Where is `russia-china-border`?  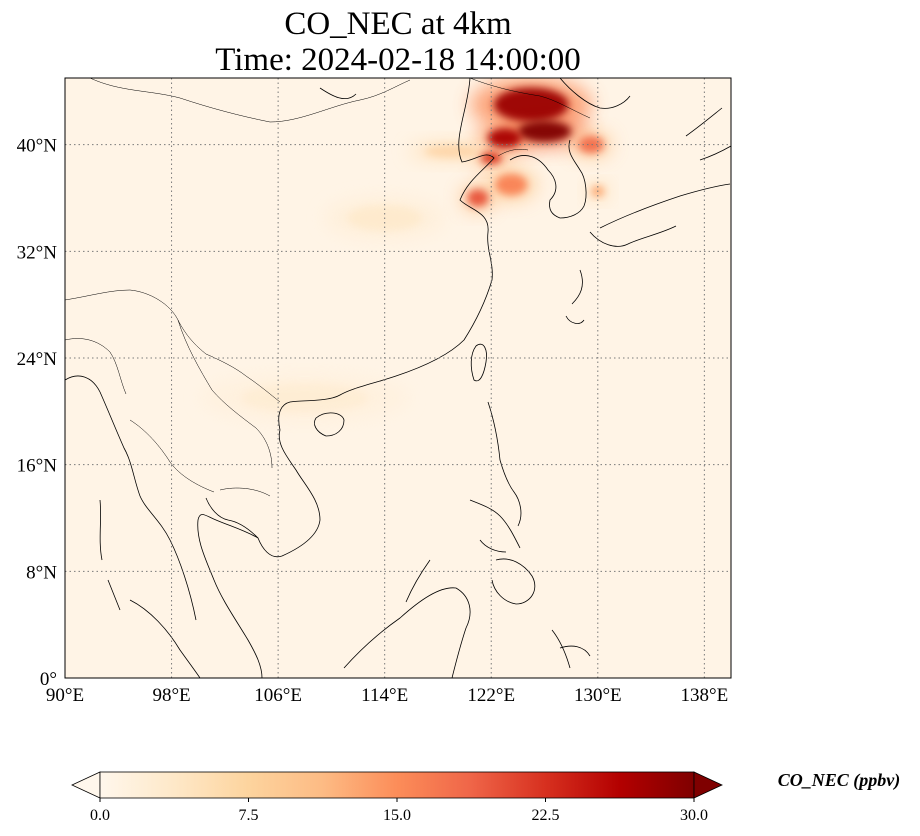
russia-china-border is located at coordinates (530, 98).